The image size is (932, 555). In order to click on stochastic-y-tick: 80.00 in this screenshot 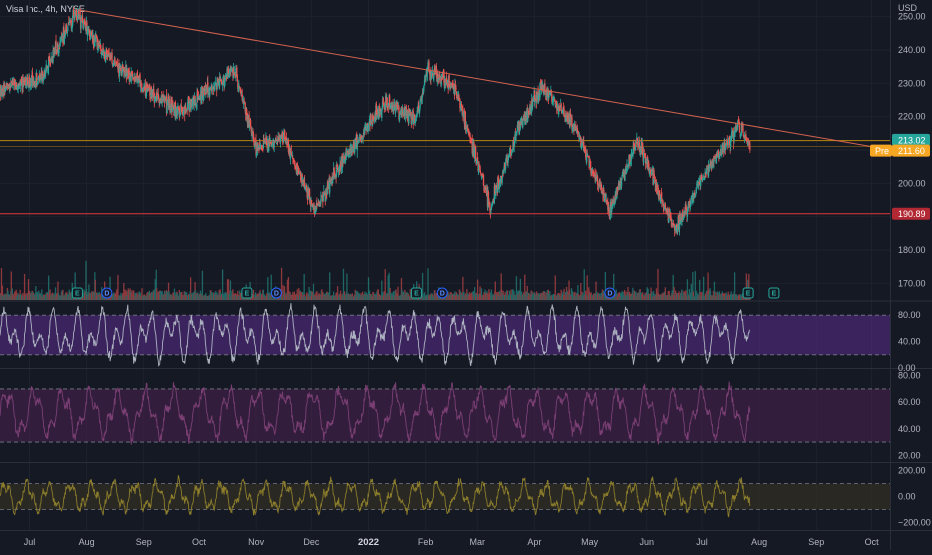, I will do `click(909, 315)`.